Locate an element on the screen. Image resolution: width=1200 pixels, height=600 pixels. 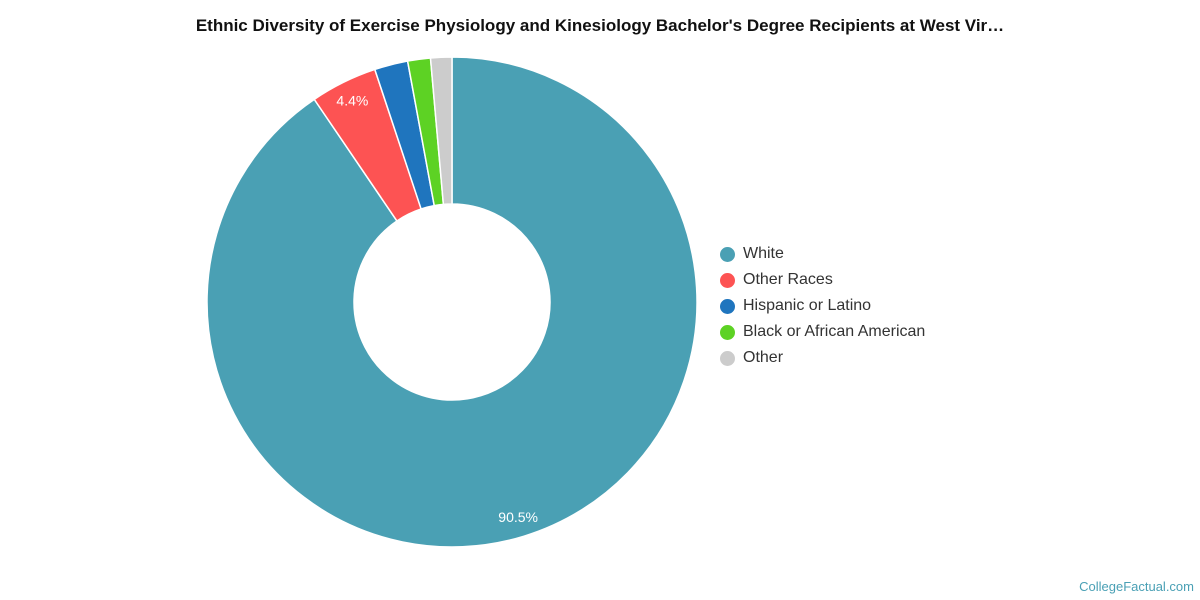
data-label-white: 90.5% is located at coordinates (518, 517).